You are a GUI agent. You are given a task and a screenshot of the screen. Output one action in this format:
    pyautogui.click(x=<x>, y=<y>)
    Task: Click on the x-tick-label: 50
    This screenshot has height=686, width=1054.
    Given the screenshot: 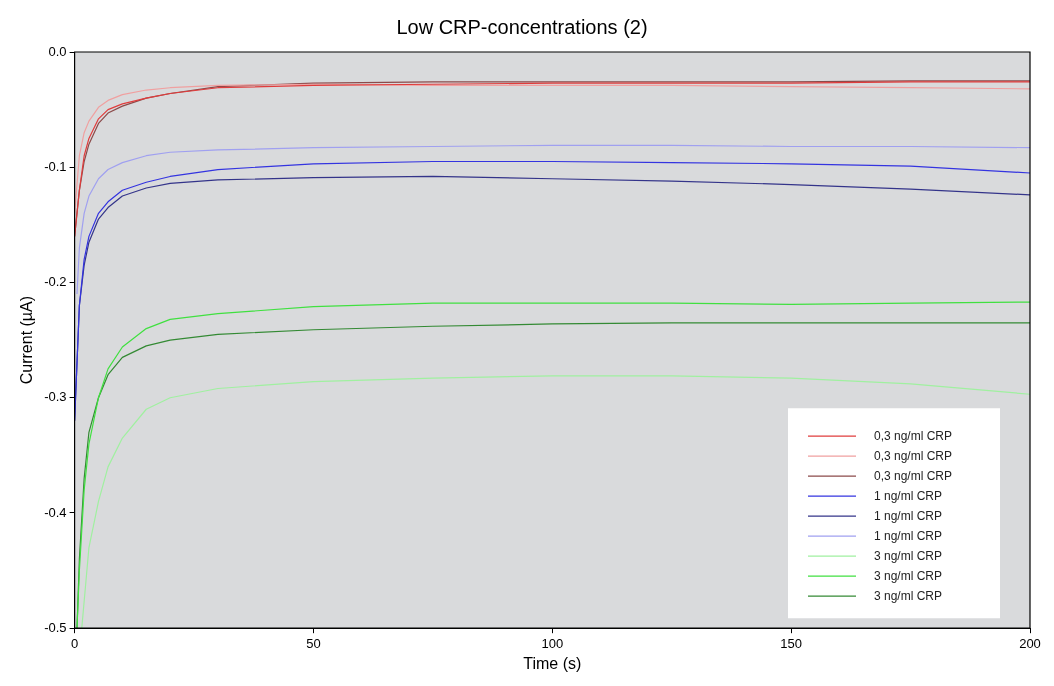 What is the action you would take?
    pyautogui.click(x=313, y=643)
    